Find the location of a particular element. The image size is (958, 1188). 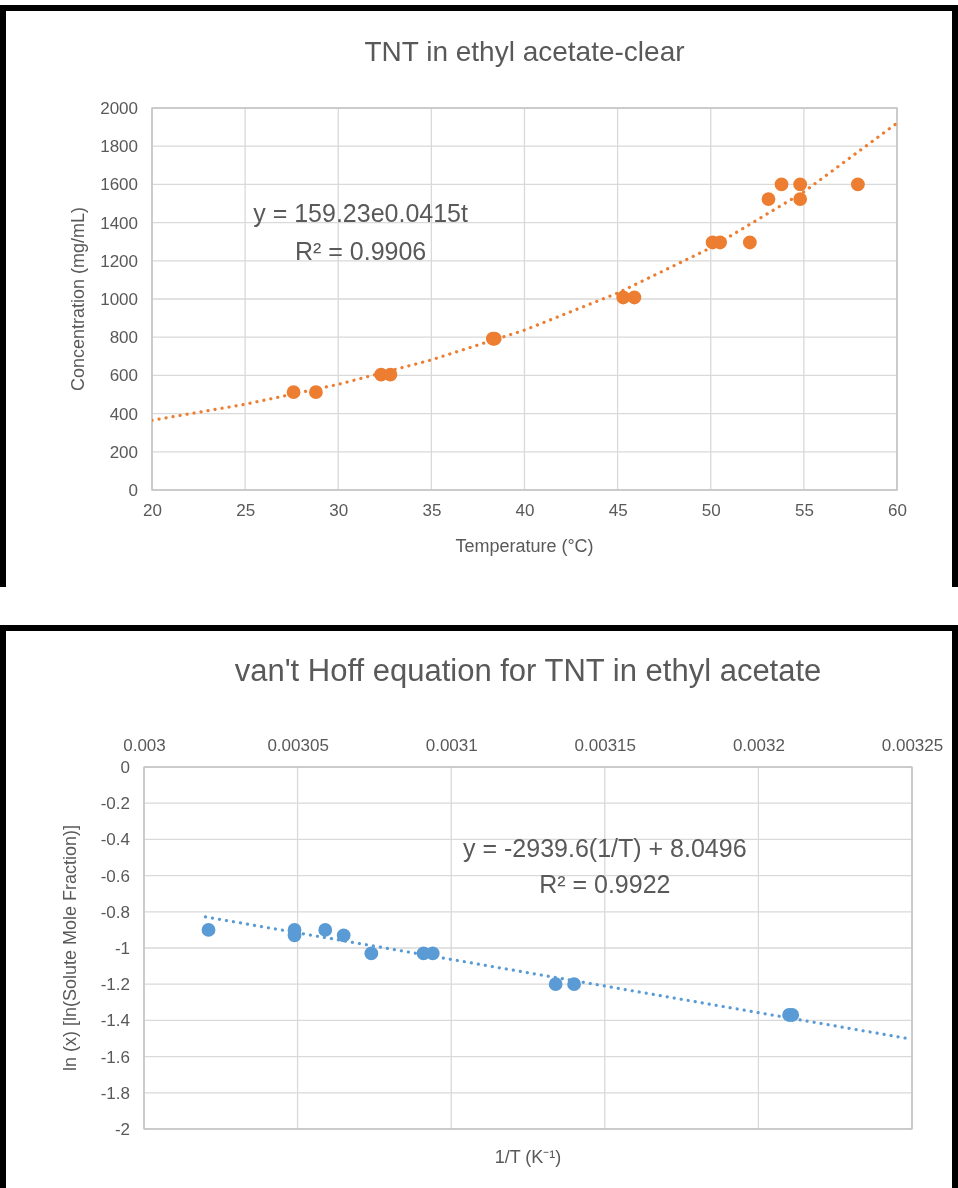

y-axis-title: ln (x) [ln(Solute Mole Fraction)] is located at coordinates (70, 948).